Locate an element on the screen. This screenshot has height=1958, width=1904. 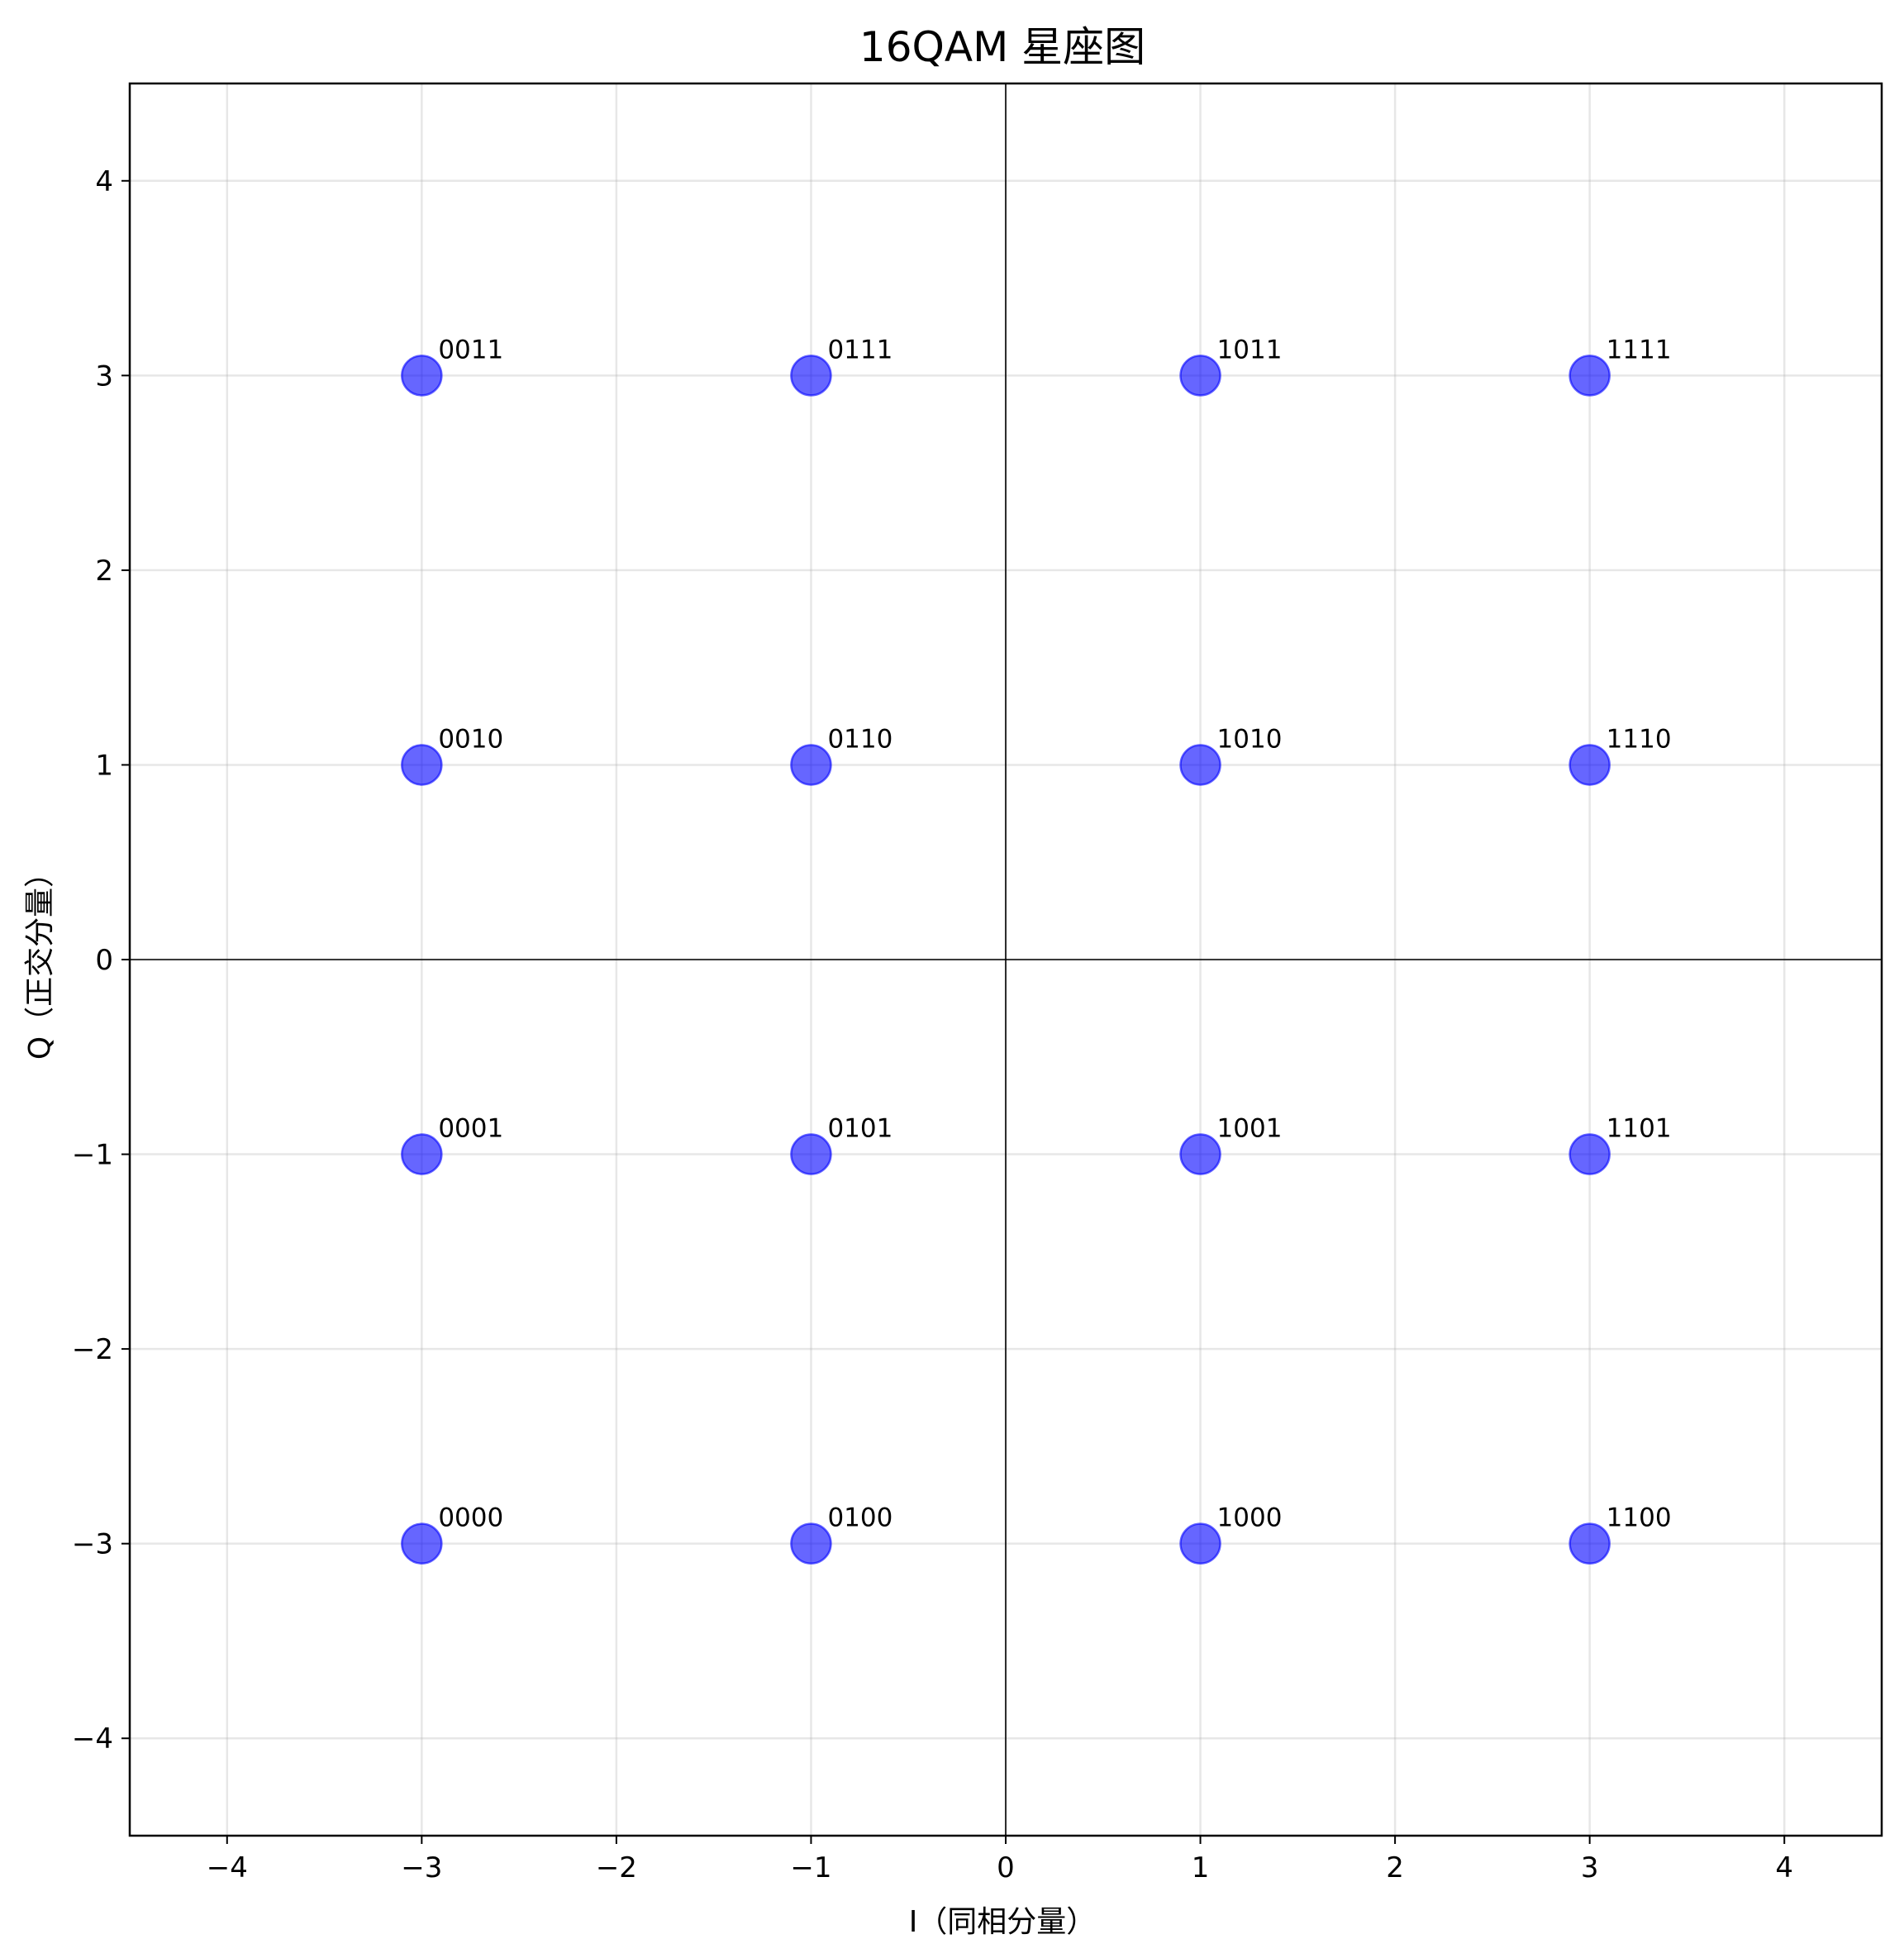
x-tick-label: 0 is located at coordinates (1006, 1867).